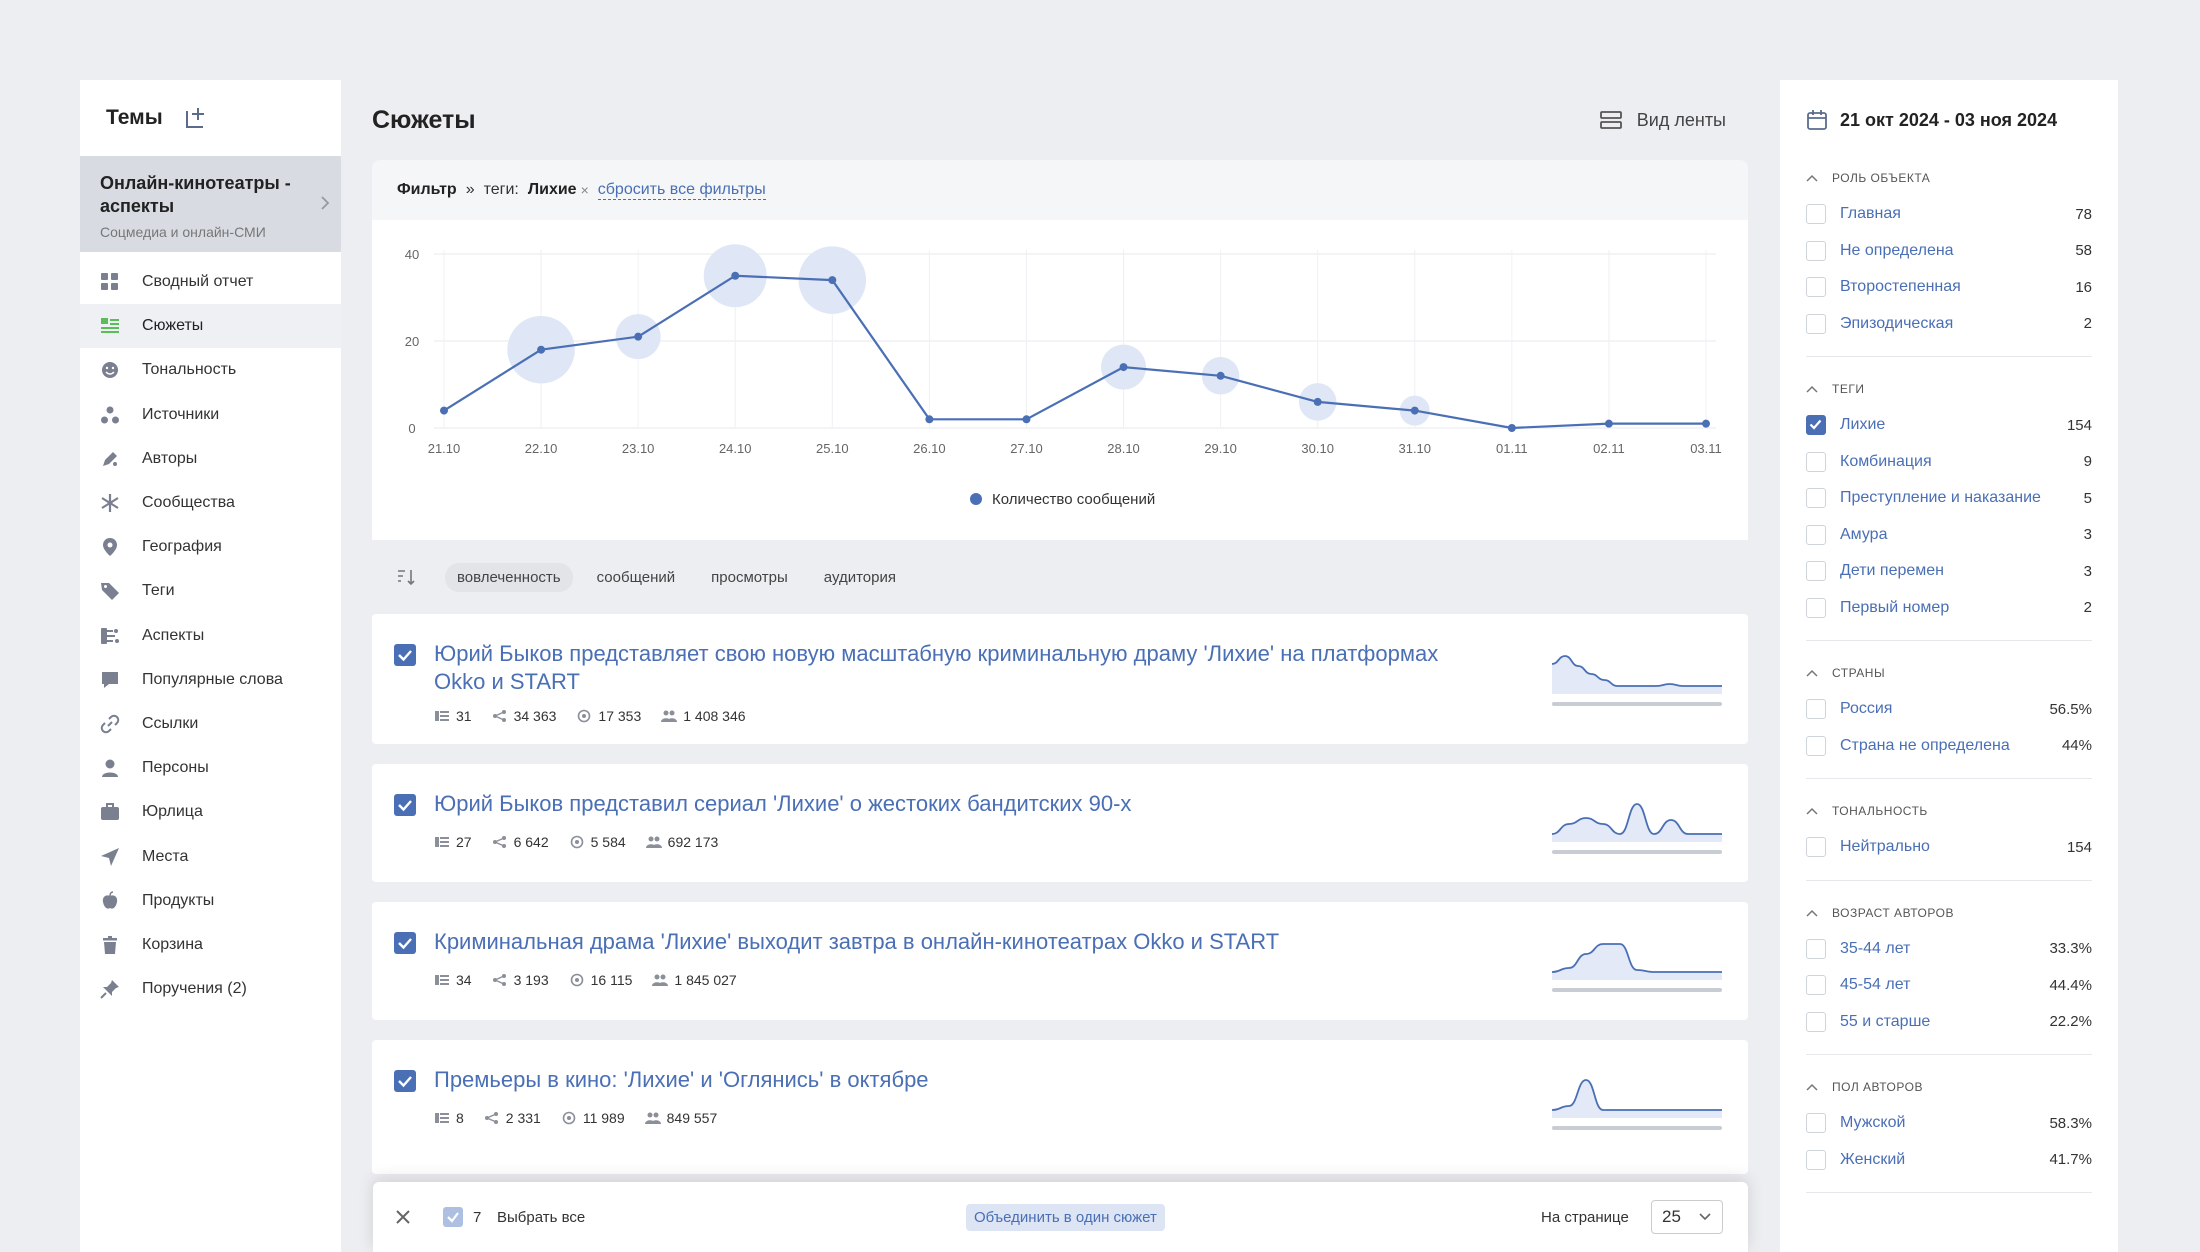 The width and height of the screenshot is (2200, 1252). Describe the element at coordinates (1949, 324) in the screenshot. I see `filter-option: Эпизодическая 2` at that location.